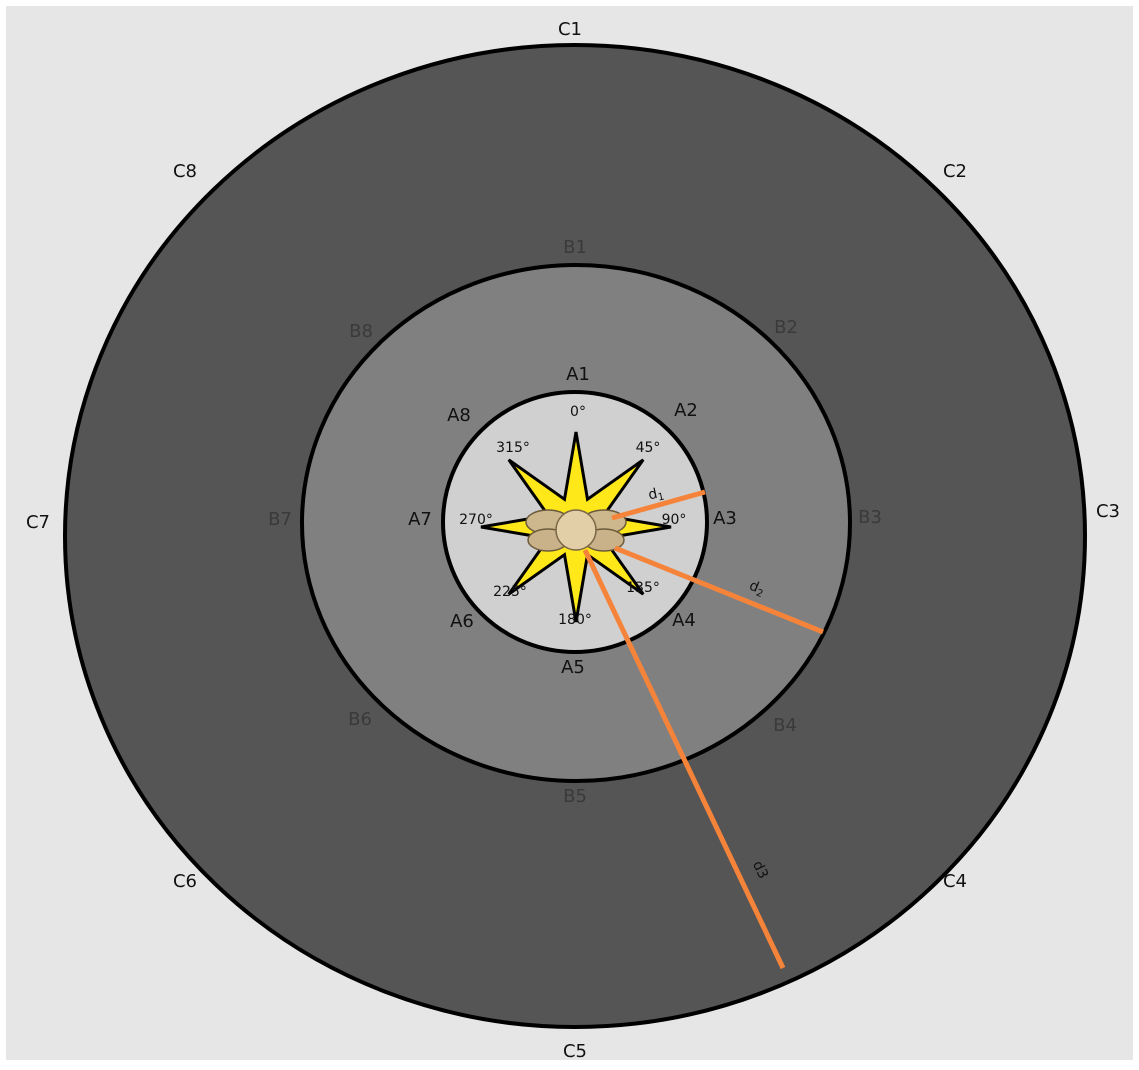 The image size is (1139, 1070). Describe the element at coordinates (360, 719) in the screenshot. I see `ring-label: B6` at that location.